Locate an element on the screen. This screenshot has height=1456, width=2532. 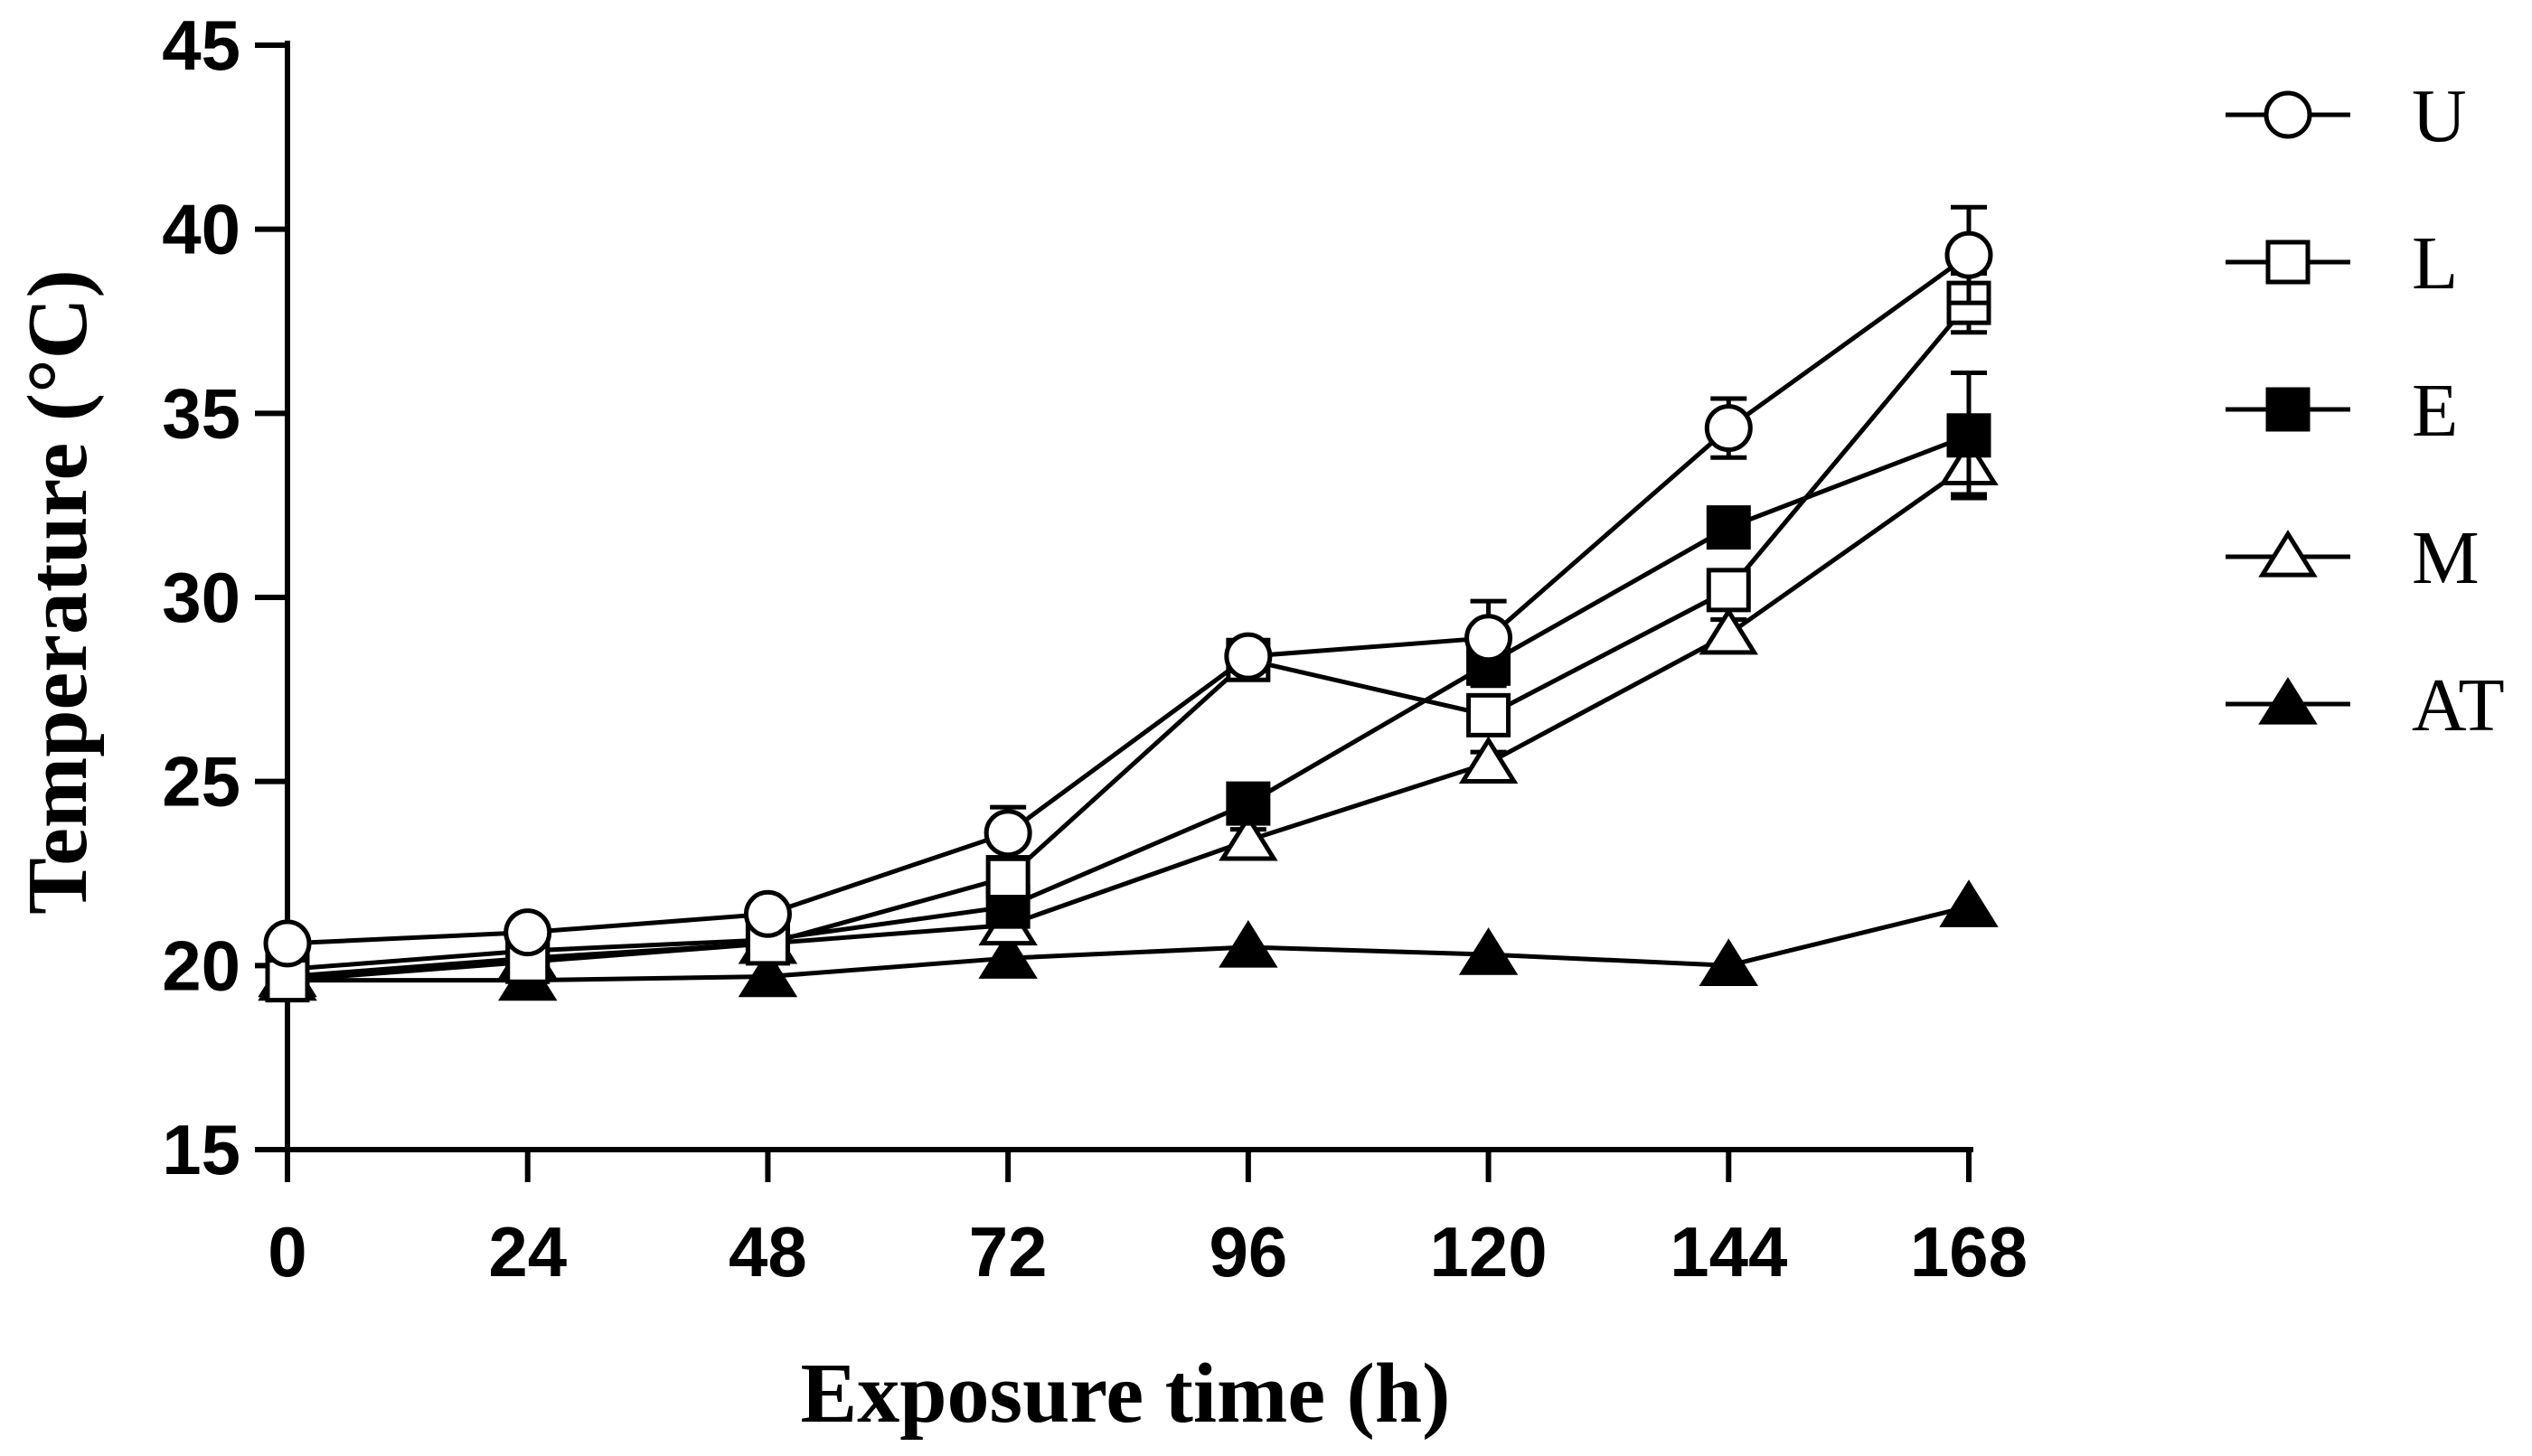
series-line-AT is located at coordinates (1128, 944).